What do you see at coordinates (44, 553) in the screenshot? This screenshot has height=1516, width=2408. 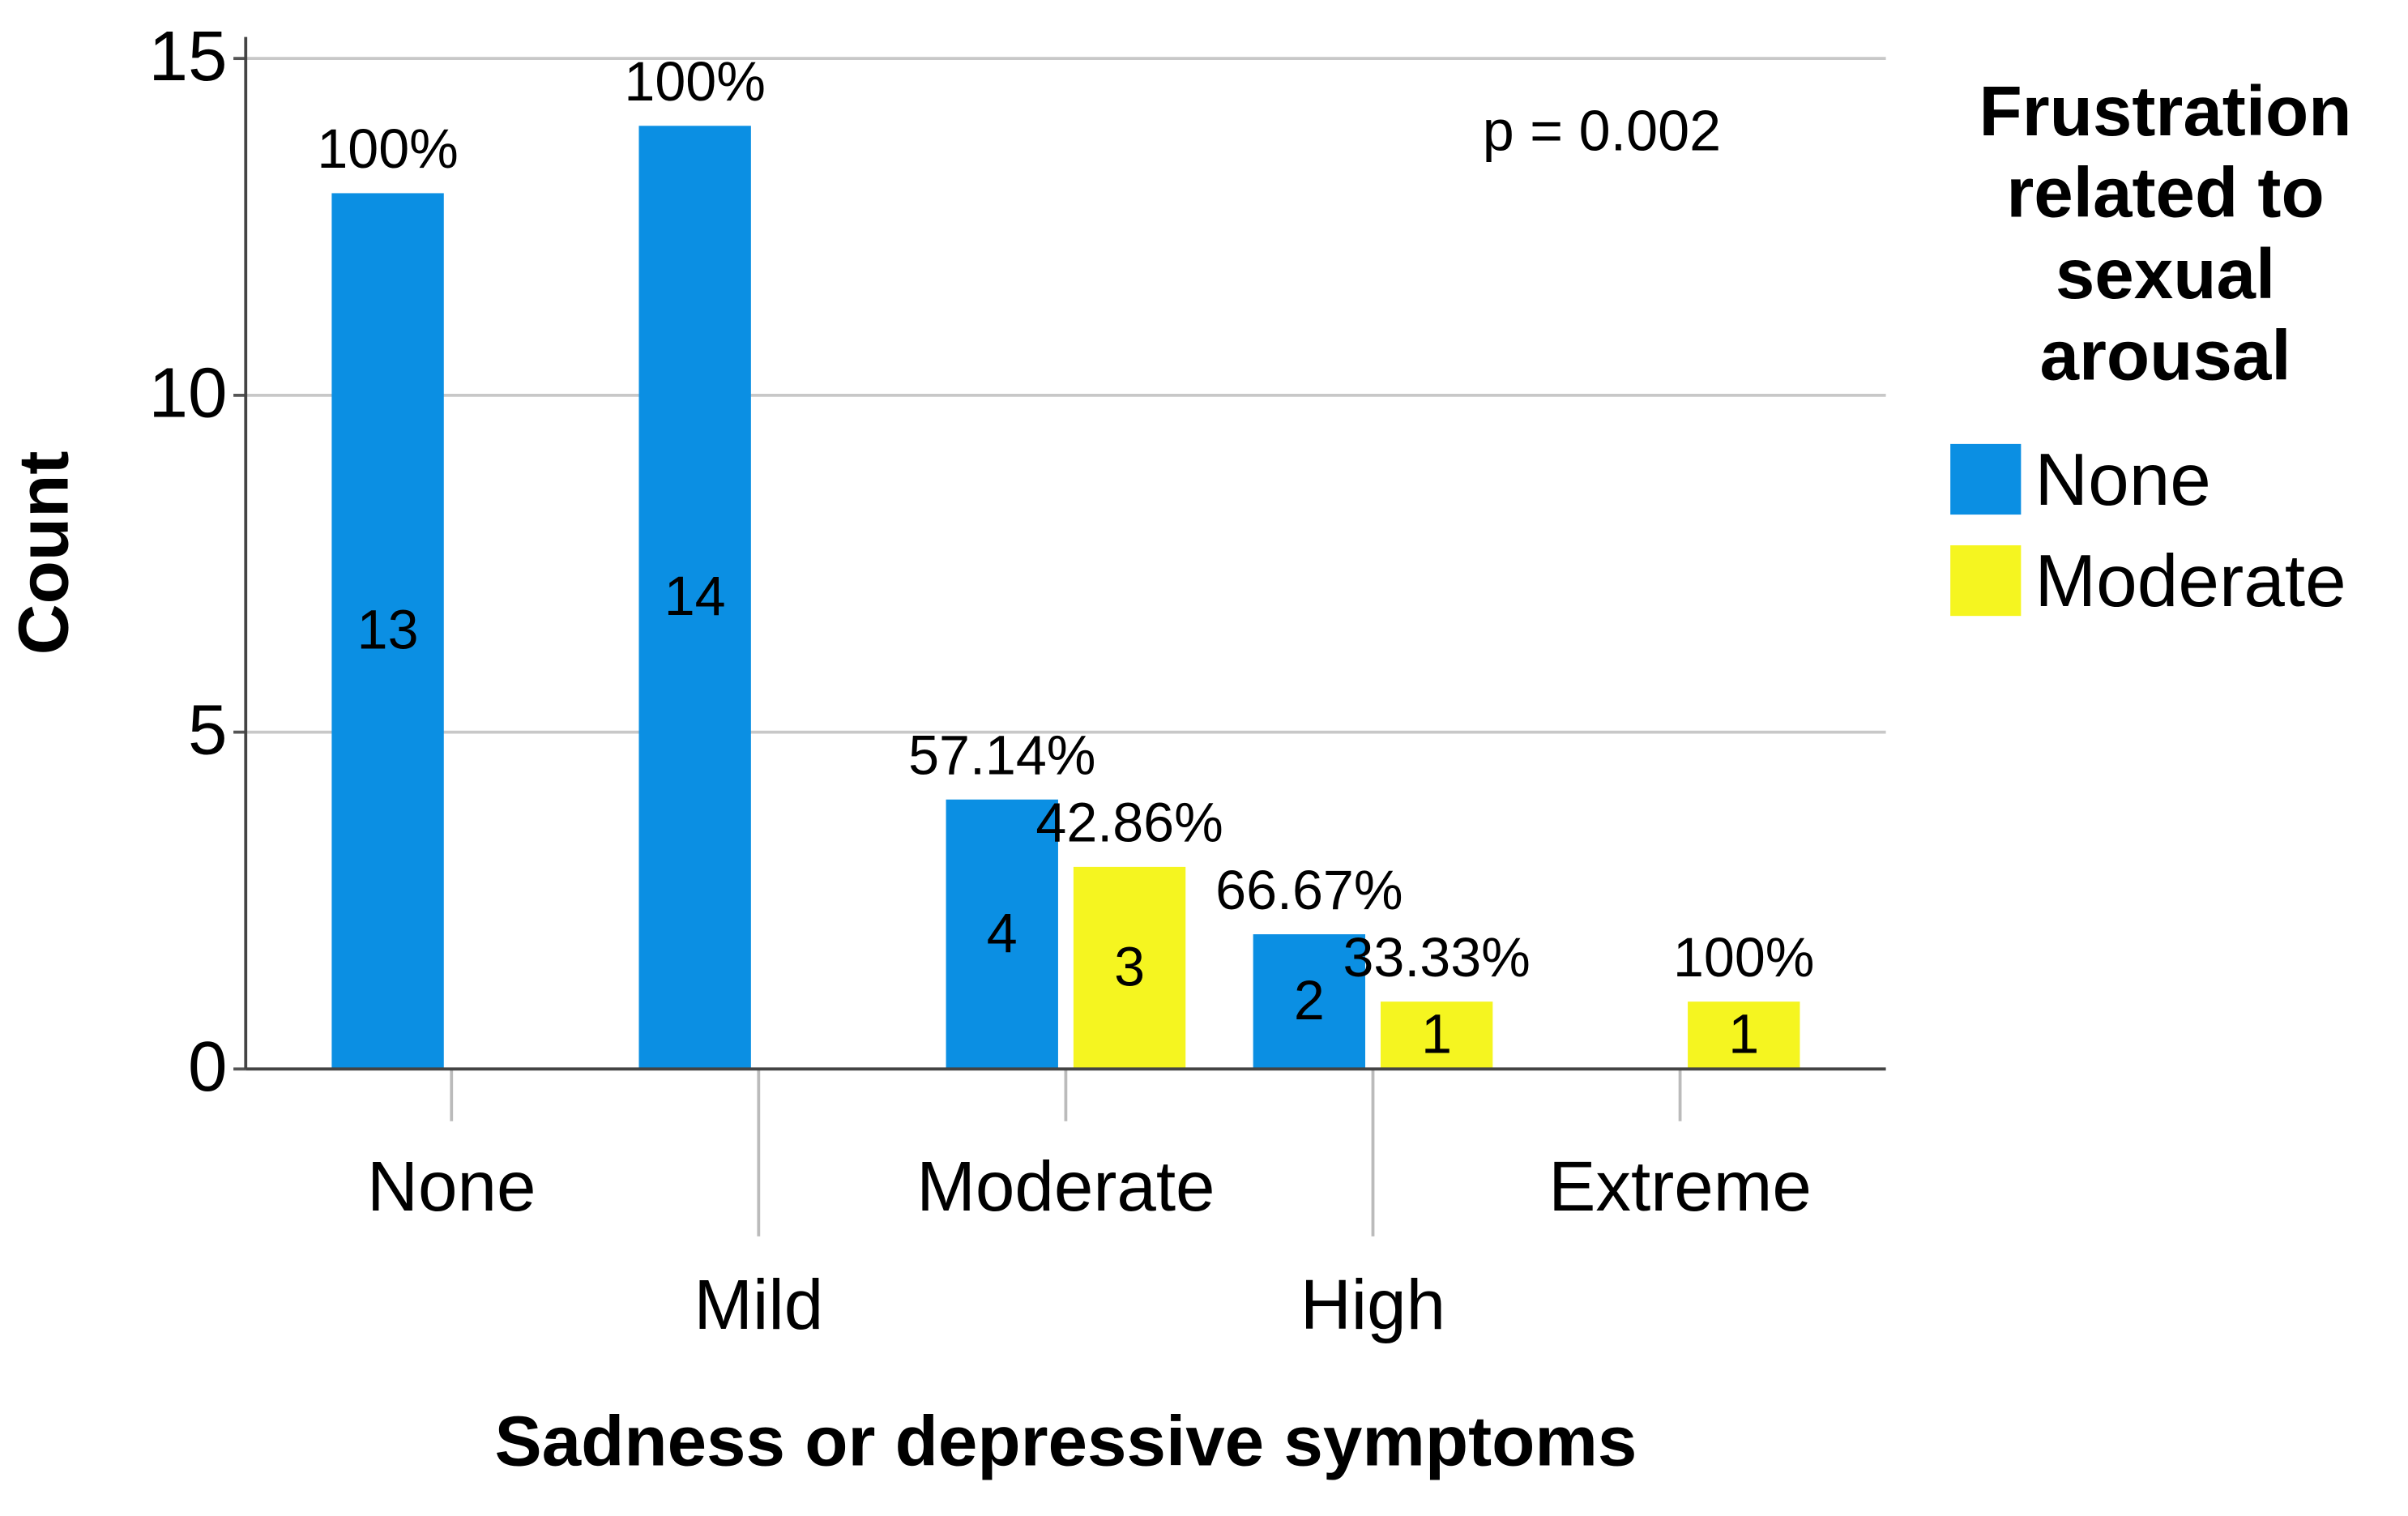 I see `y-axis-title: Count` at bounding box center [44, 553].